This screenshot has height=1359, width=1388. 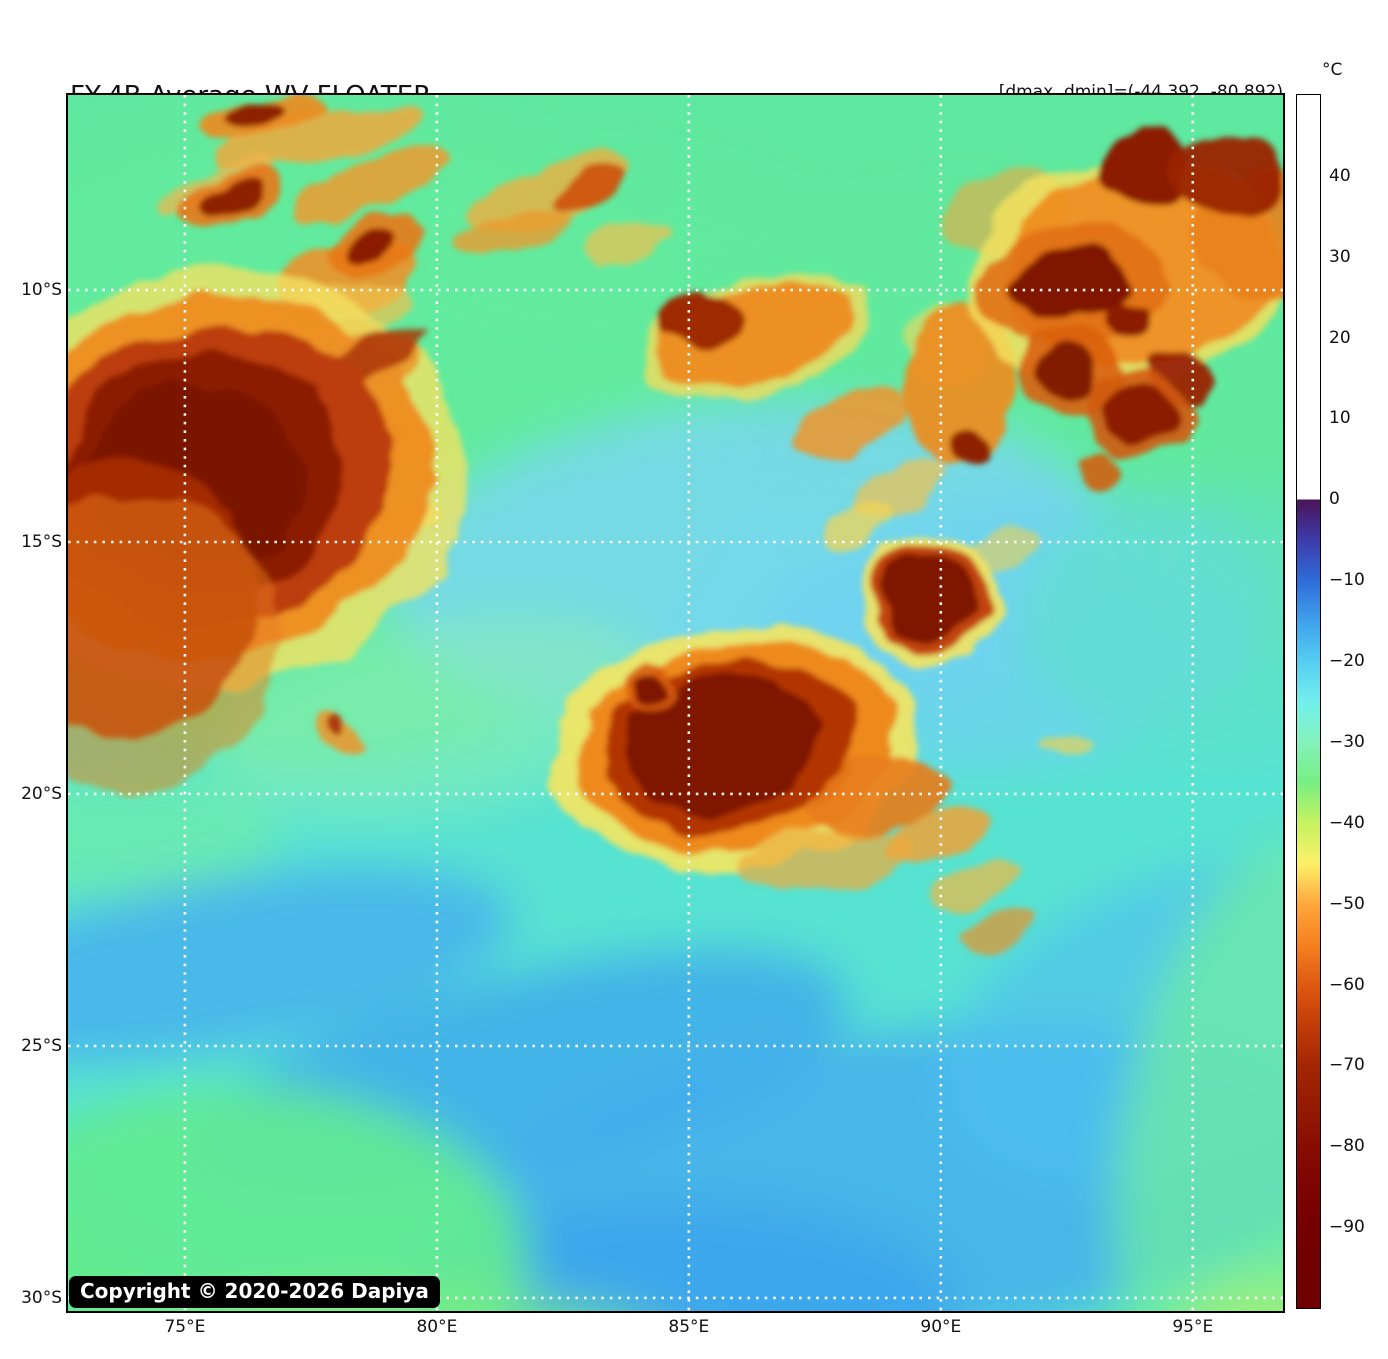 I want to click on y-tick-label-10: 10°S, so click(x=41, y=290).